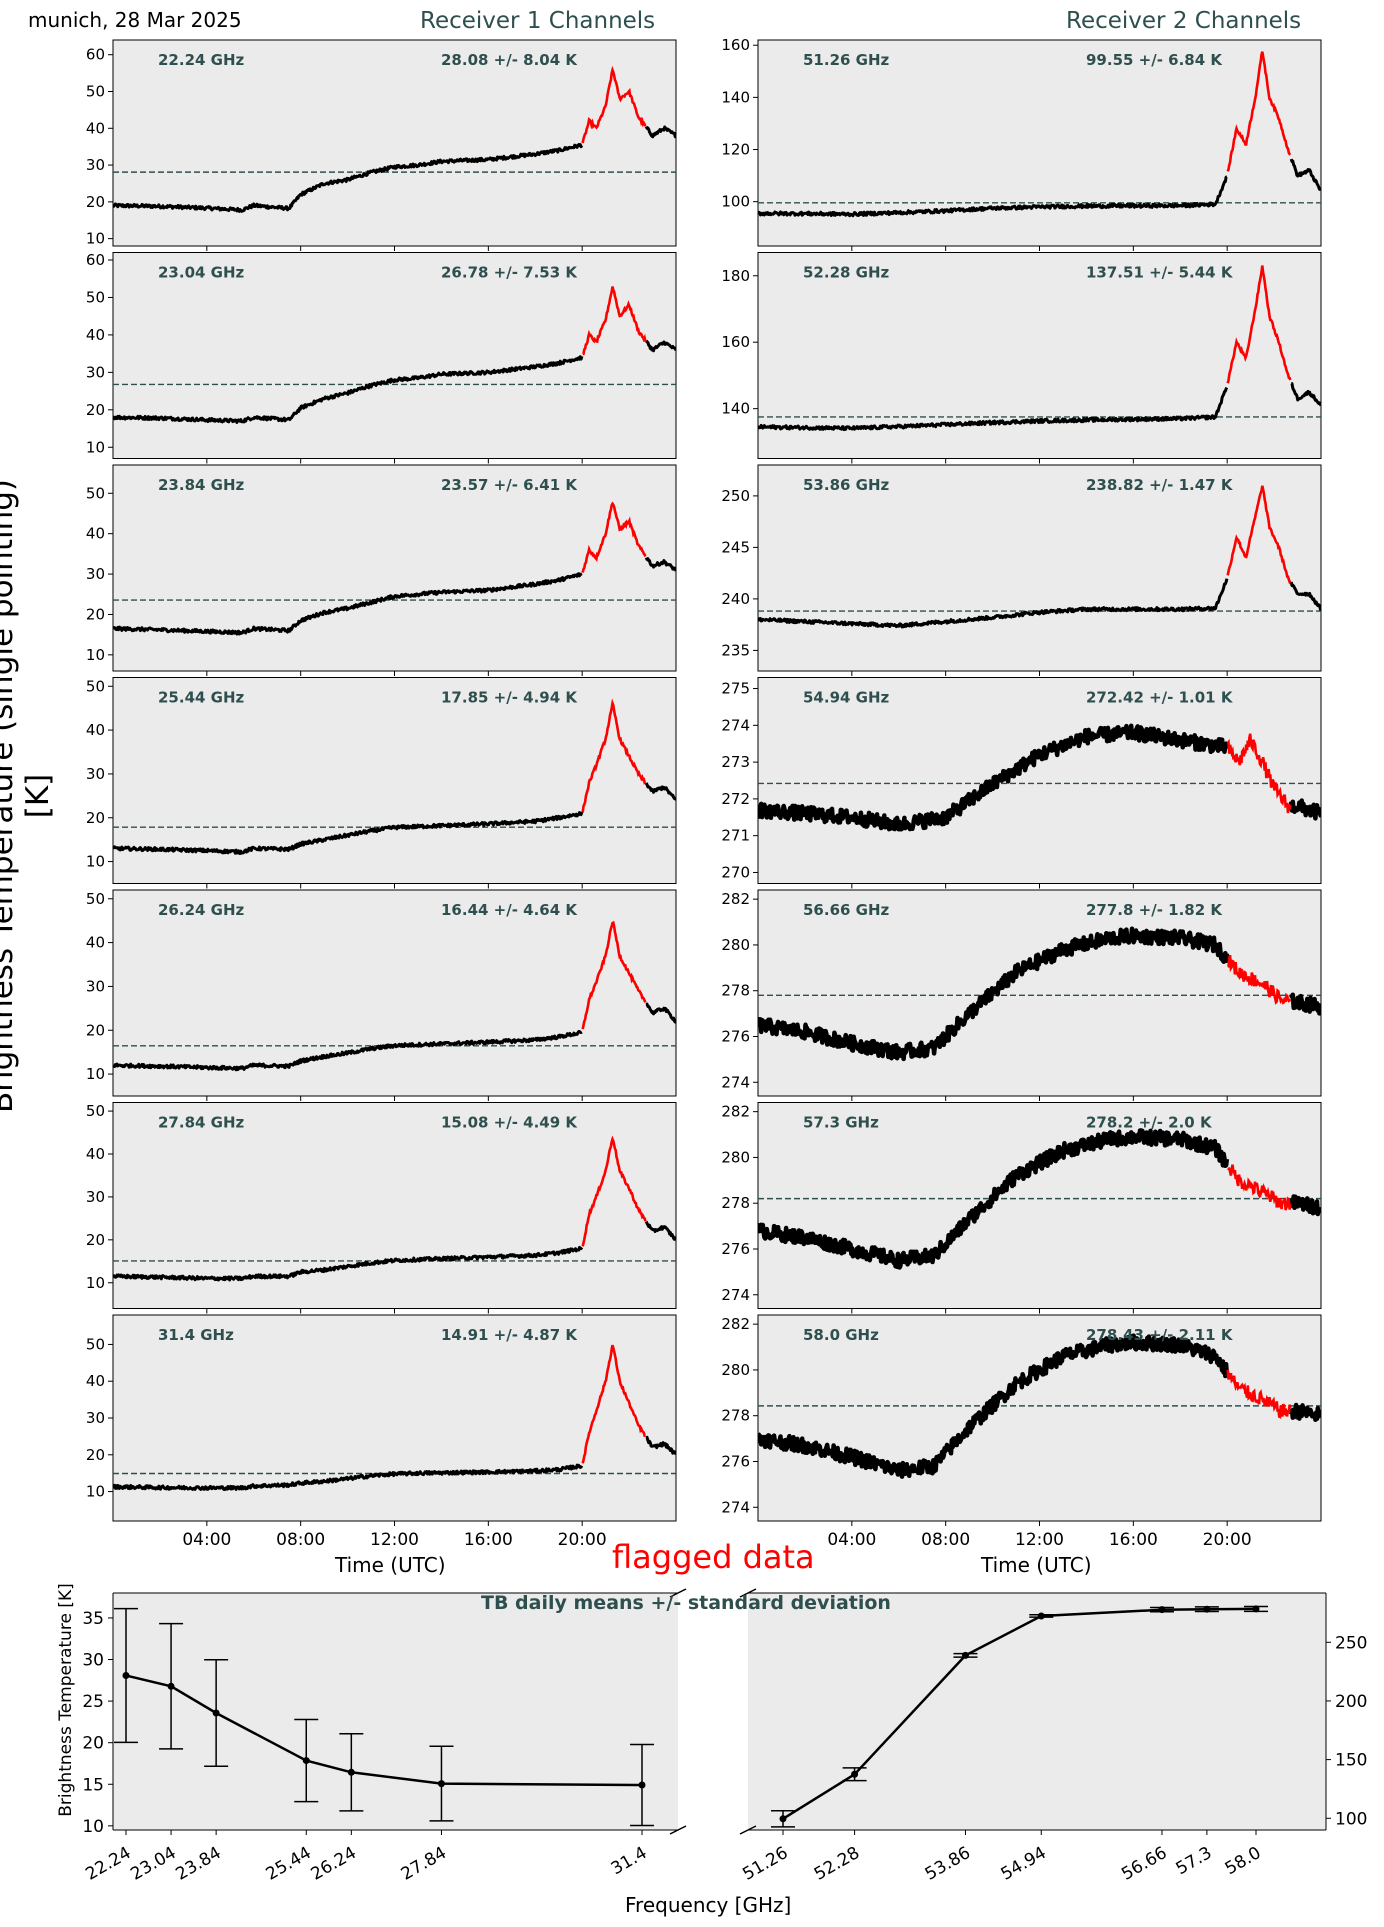 The height and width of the screenshot is (1927, 1384). I want to click on x-tick-label: 04:00, so click(206, 1540).